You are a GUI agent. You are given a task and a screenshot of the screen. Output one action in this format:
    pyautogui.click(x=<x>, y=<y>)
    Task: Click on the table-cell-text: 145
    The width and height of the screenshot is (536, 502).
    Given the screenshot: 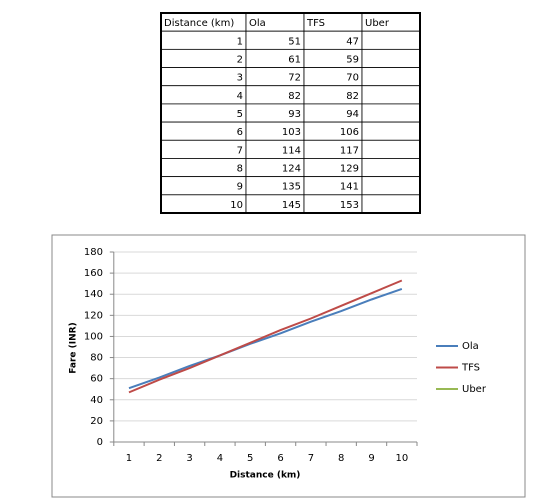 What is the action you would take?
    pyautogui.click(x=291, y=205)
    